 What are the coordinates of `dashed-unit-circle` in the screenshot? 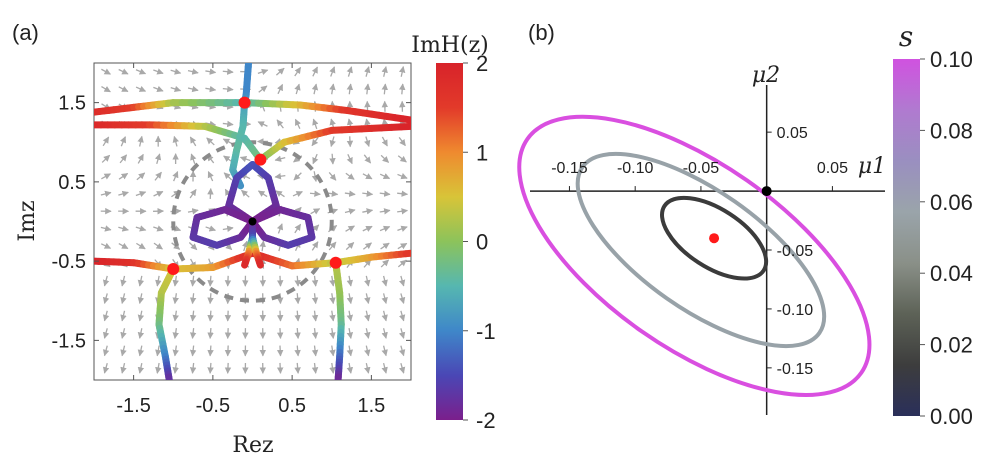 It's located at (252, 221).